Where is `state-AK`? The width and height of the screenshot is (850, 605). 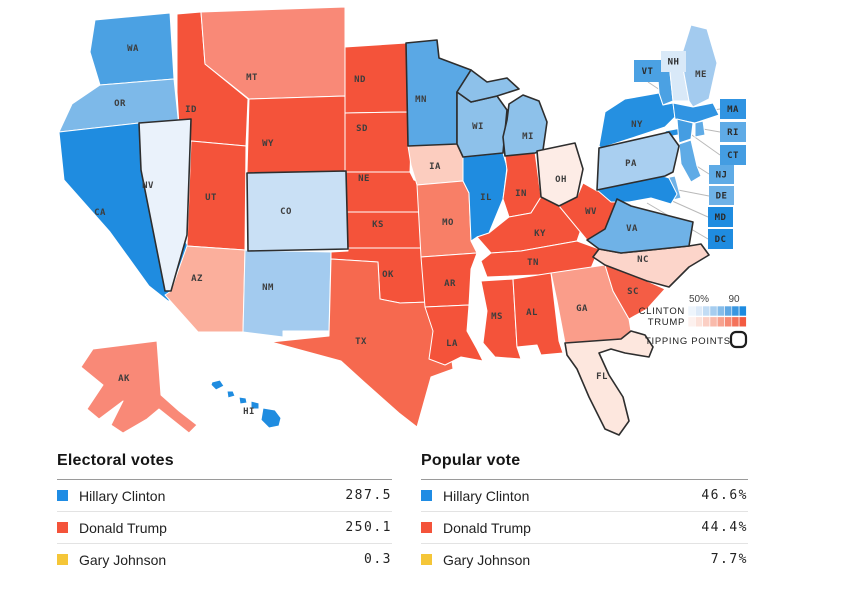 state-AK is located at coordinates (139, 387).